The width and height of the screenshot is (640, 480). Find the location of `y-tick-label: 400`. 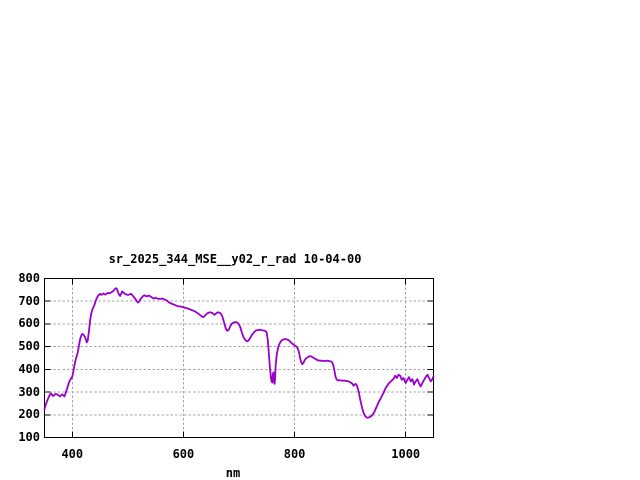

y-tick-label: 400 is located at coordinates (29, 368).